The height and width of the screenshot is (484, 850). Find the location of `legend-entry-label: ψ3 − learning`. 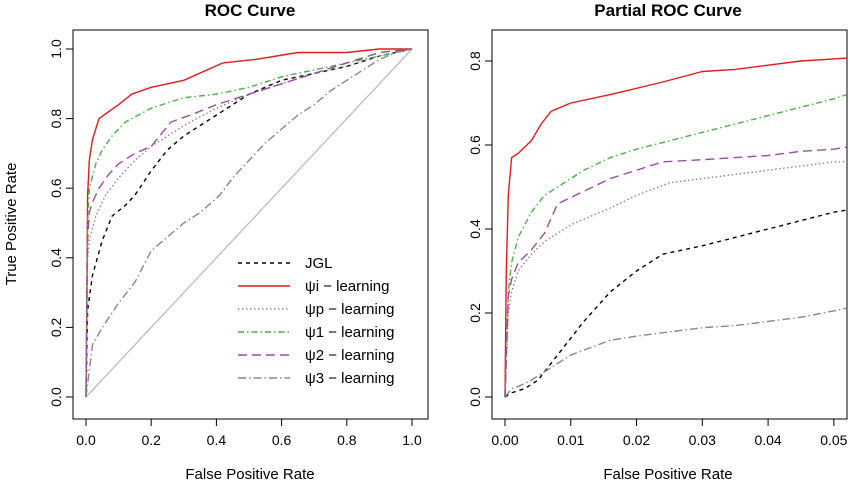

legend-entry-label: ψ3 − learning is located at coordinates (350, 378).